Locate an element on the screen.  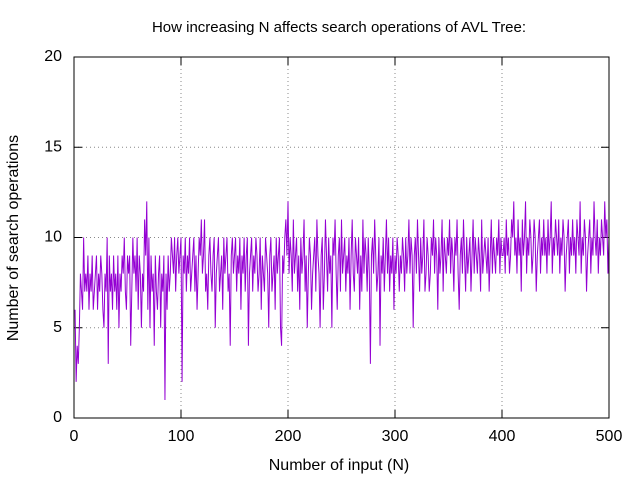
x-tick-label: 100 is located at coordinates (181, 436).